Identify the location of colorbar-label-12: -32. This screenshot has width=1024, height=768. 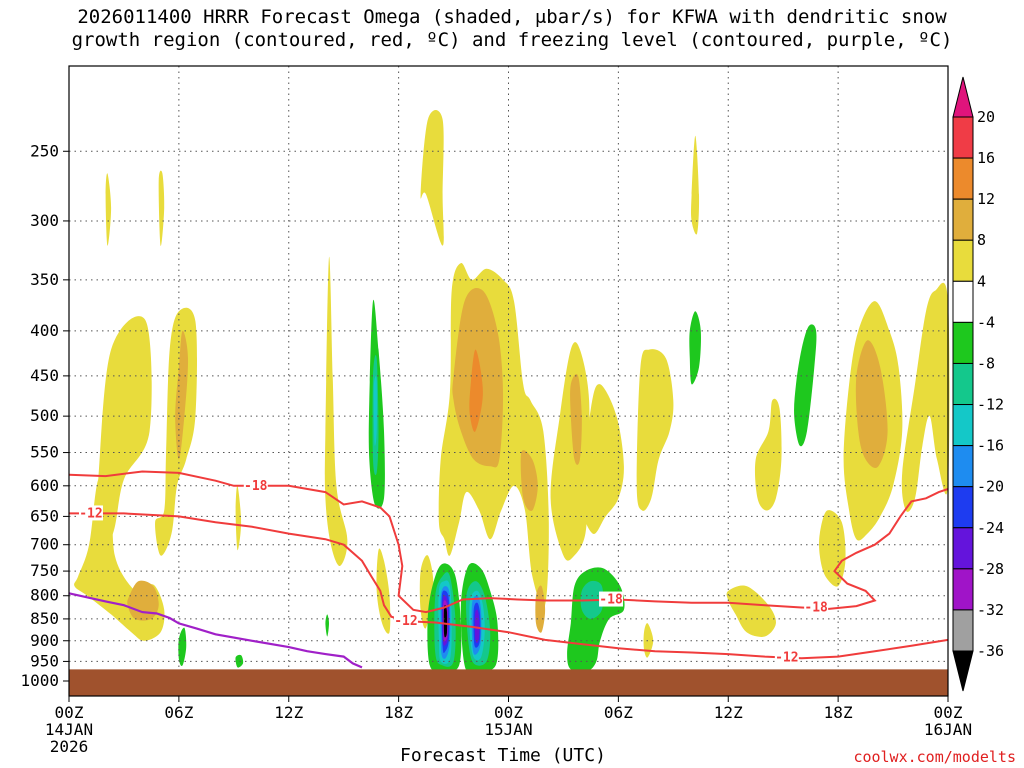
(990, 610).